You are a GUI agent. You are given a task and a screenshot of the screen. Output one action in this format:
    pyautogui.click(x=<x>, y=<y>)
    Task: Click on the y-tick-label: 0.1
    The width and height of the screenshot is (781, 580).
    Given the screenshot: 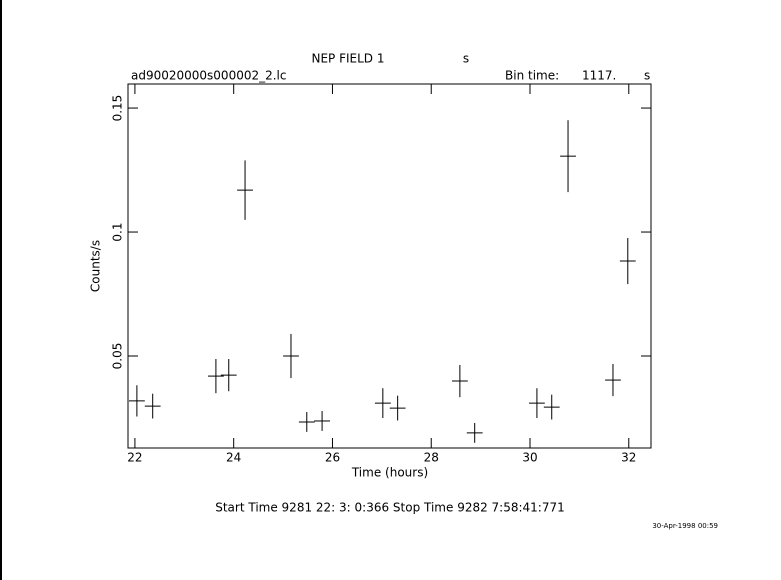 What is the action you would take?
    pyautogui.click(x=118, y=231)
    